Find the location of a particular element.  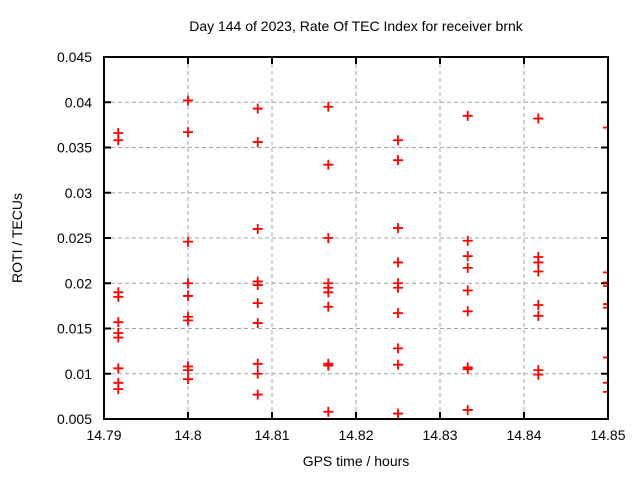

x-tick-labels: 14.79 14.8 14.81 14.82 14.83 14.84 14.85 is located at coordinates (355, 435).